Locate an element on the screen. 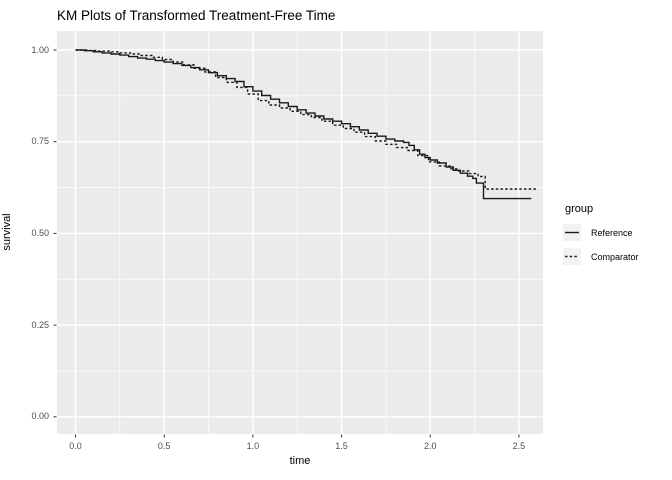  x-tick-label: 1.0 is located at coordinates (253, 446).